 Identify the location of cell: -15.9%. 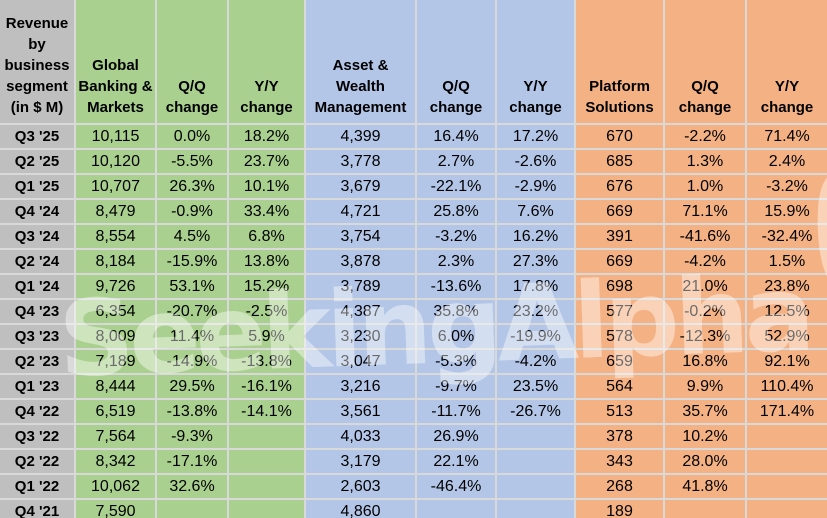
(192, 261).